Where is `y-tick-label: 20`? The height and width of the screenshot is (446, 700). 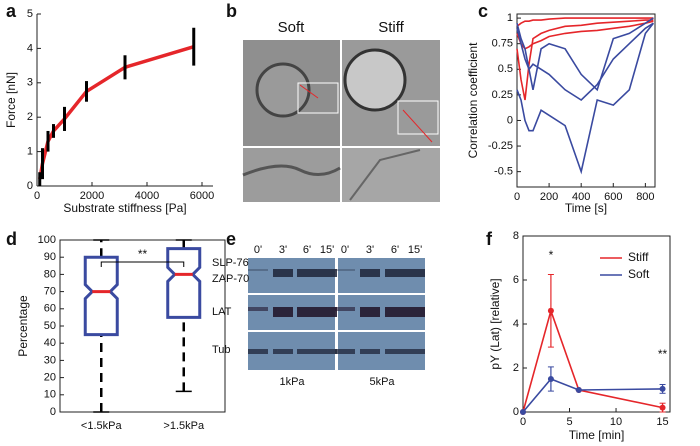 y-tick-label: 20 is located at coordinates (50, 378).